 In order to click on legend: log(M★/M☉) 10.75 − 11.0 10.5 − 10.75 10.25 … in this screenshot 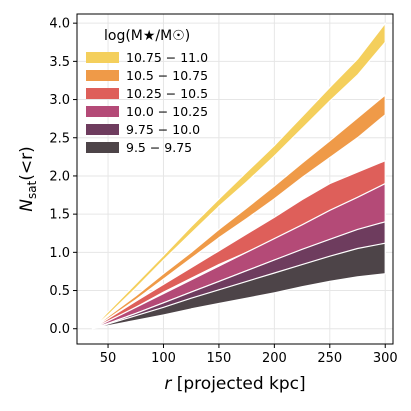, I will do `click(147, 91)`.